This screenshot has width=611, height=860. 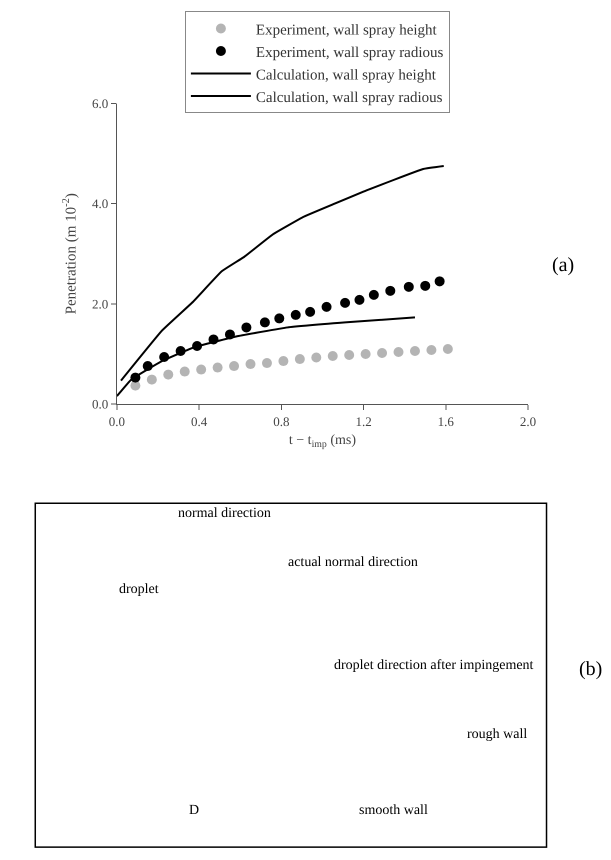 What do you see at coordinates (528, 421) in the screenshot?
I see `x-tick-label: 2.0` at bounding box center [528, 421].